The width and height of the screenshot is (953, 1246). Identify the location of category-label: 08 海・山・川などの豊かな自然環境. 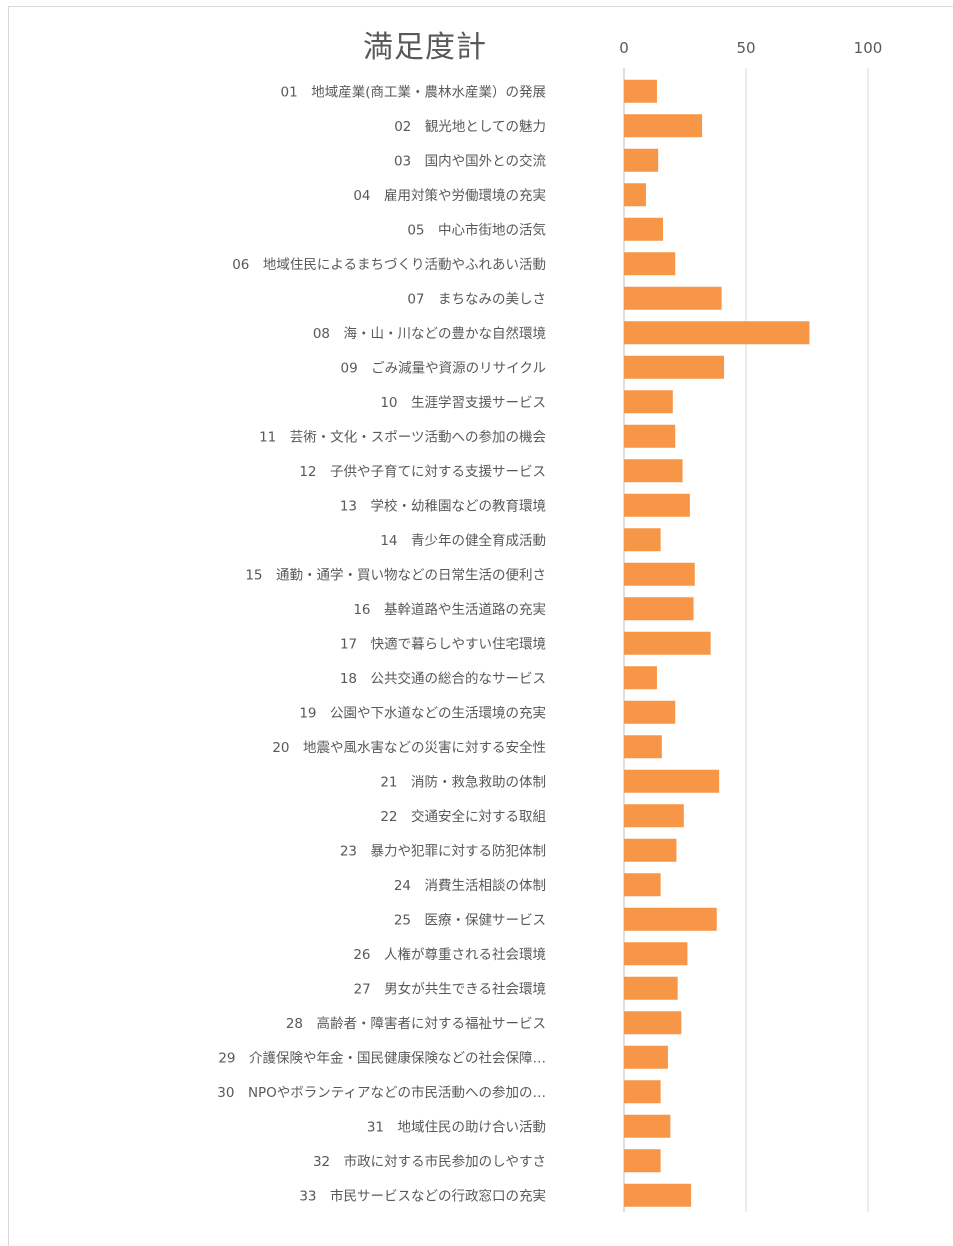
(429, 333).